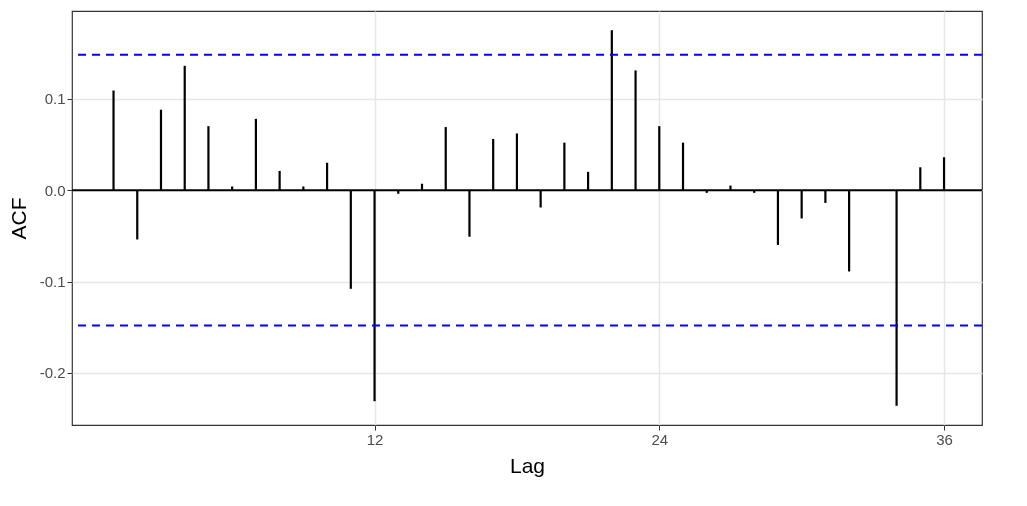  I want to click on x-axis-title: Lag, so click(527, 465).